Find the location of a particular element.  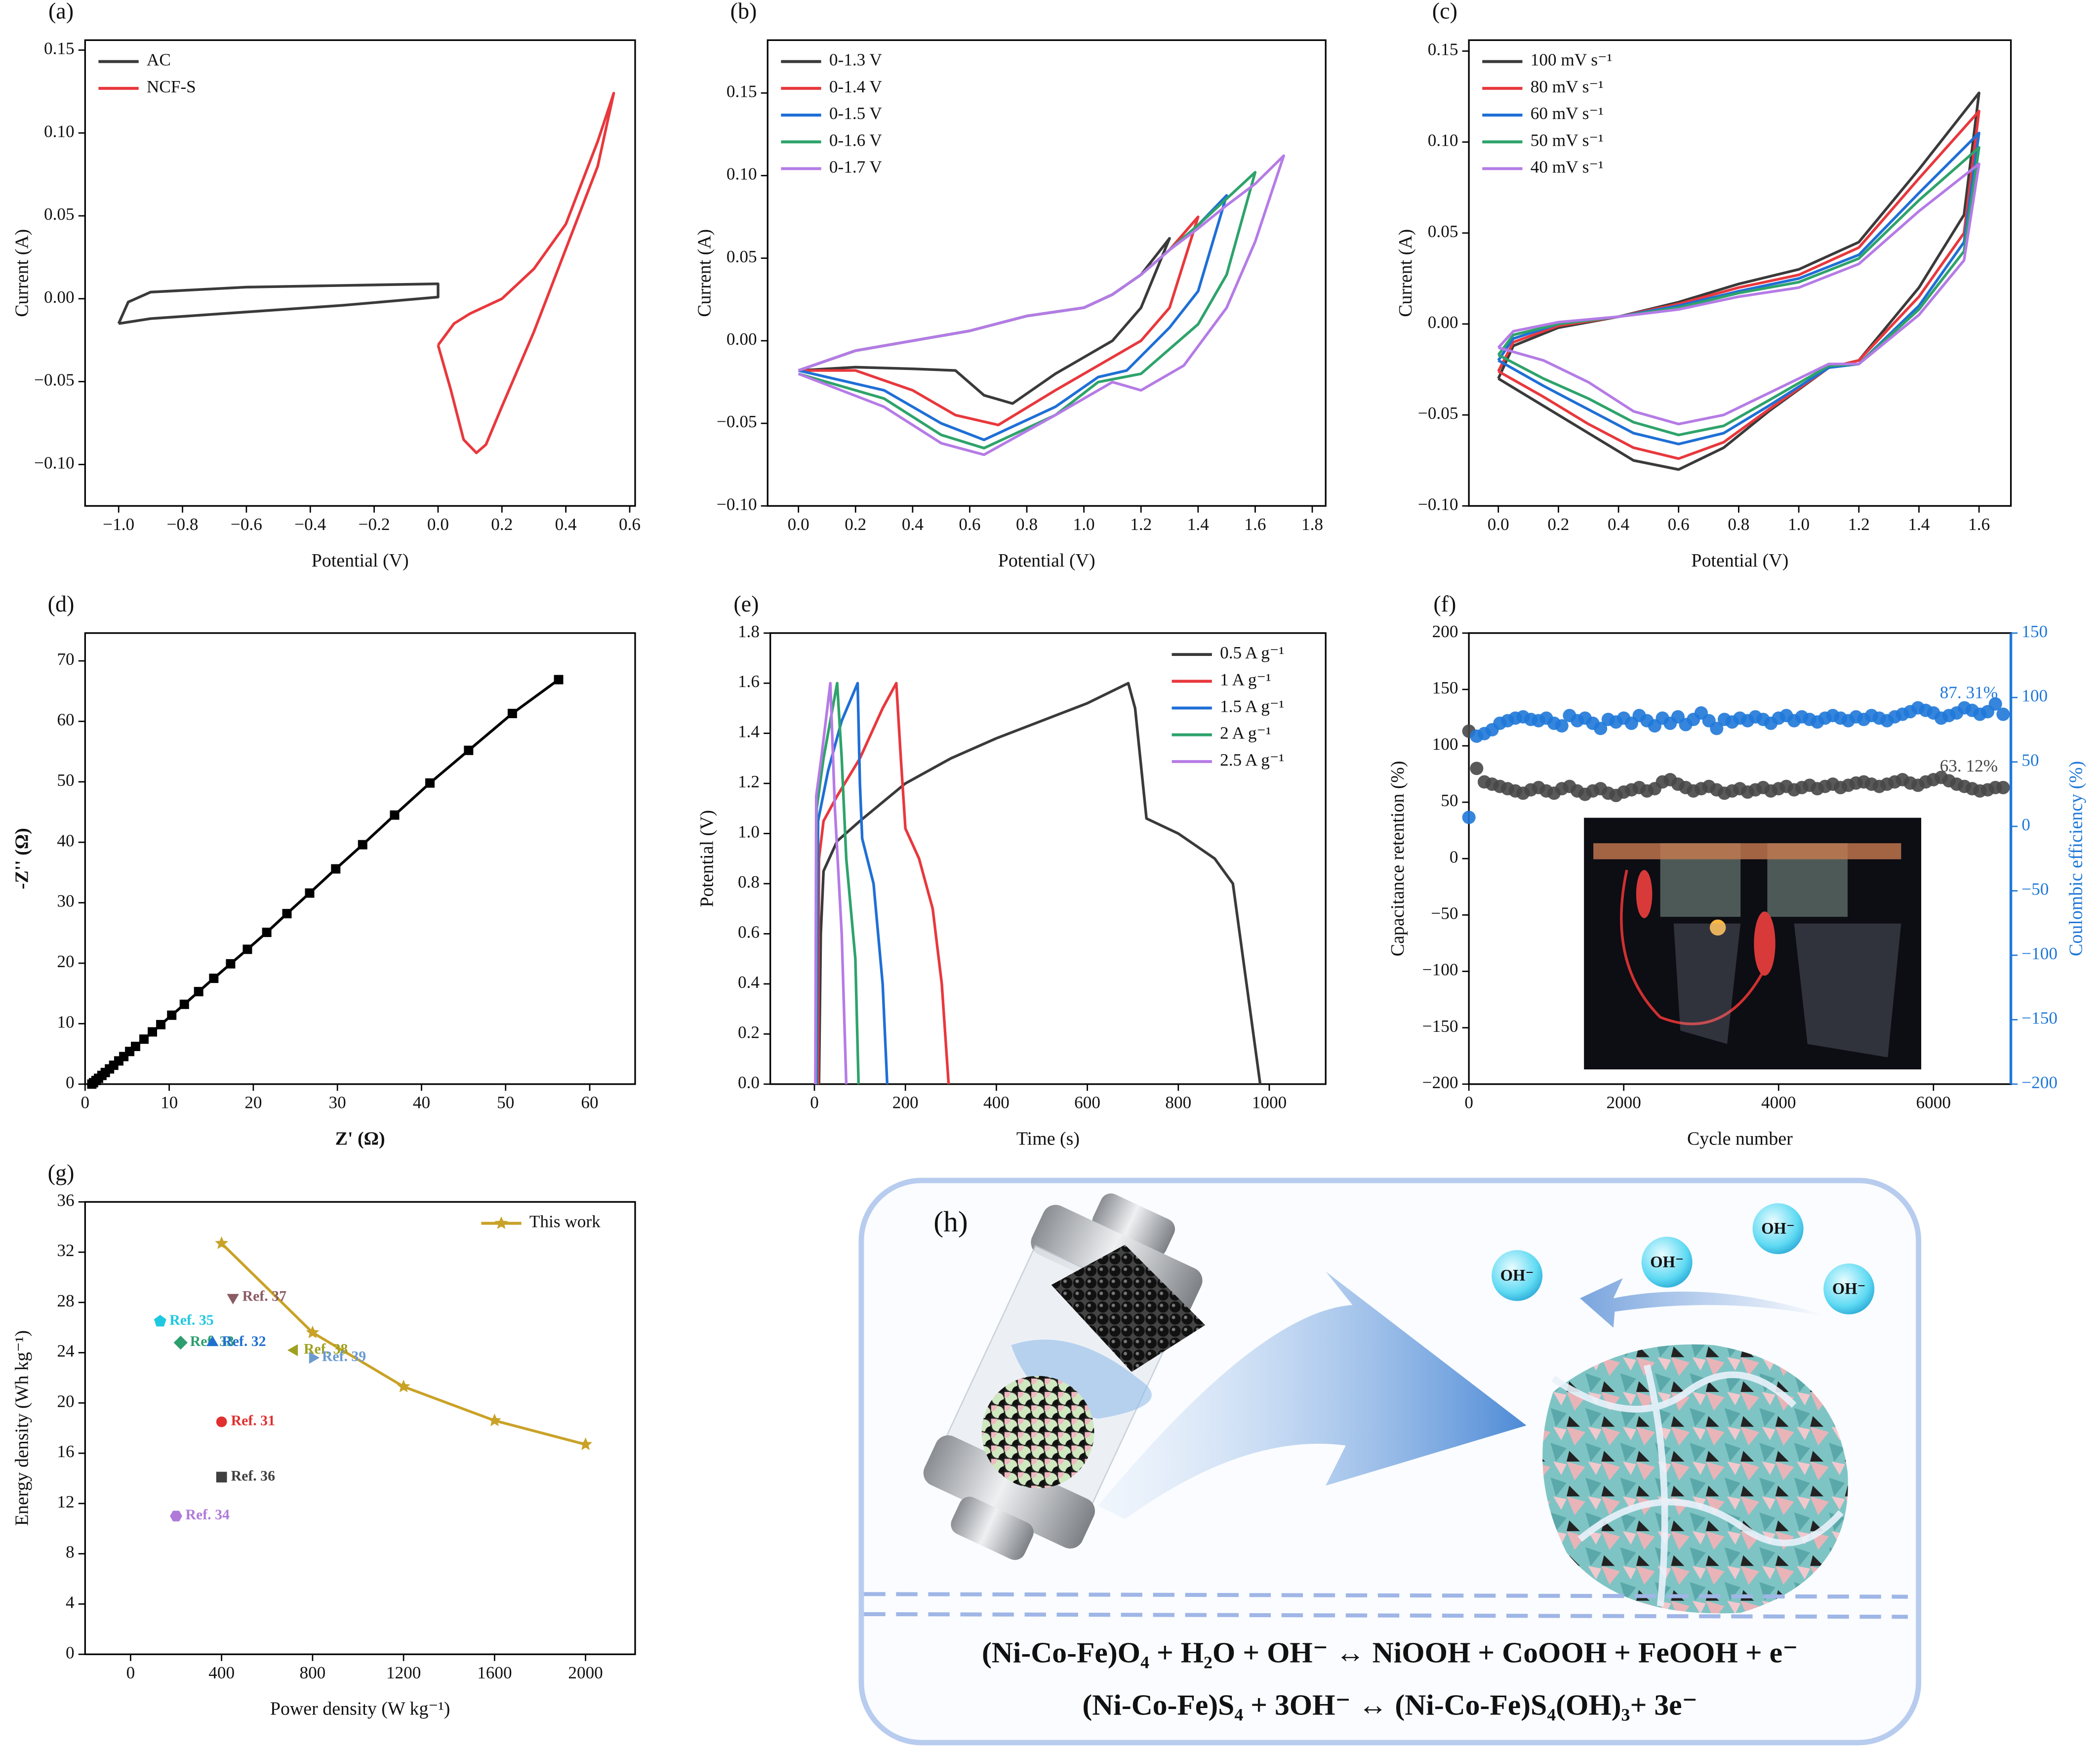

panel-label: (c) is located at coordinates (1444, 12).